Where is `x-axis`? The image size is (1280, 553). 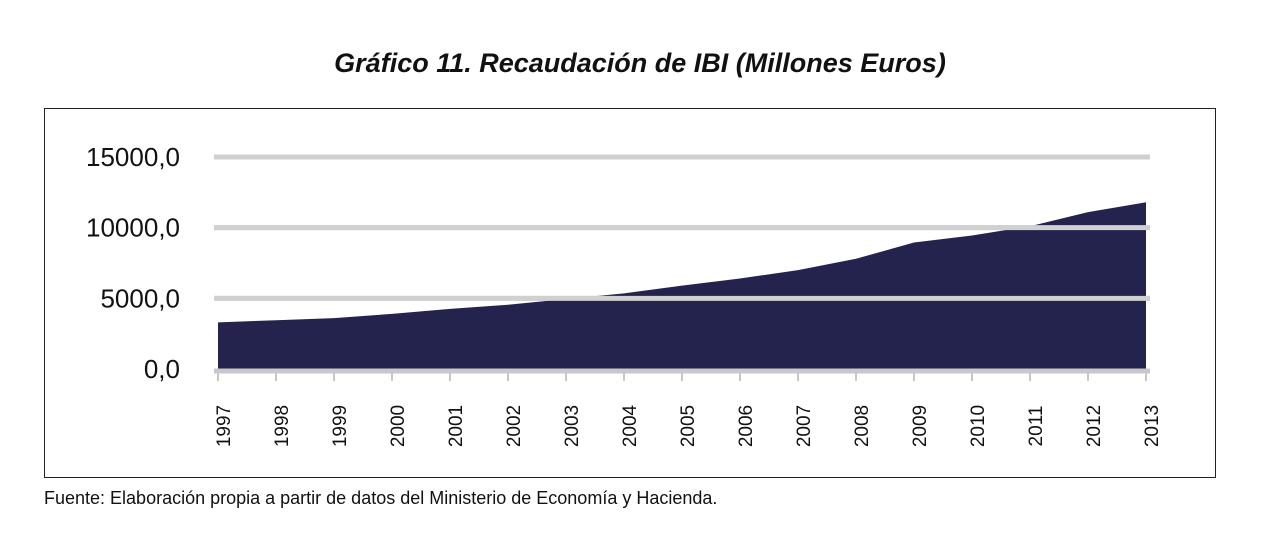 x-axis is located at coordinates (682, 374).